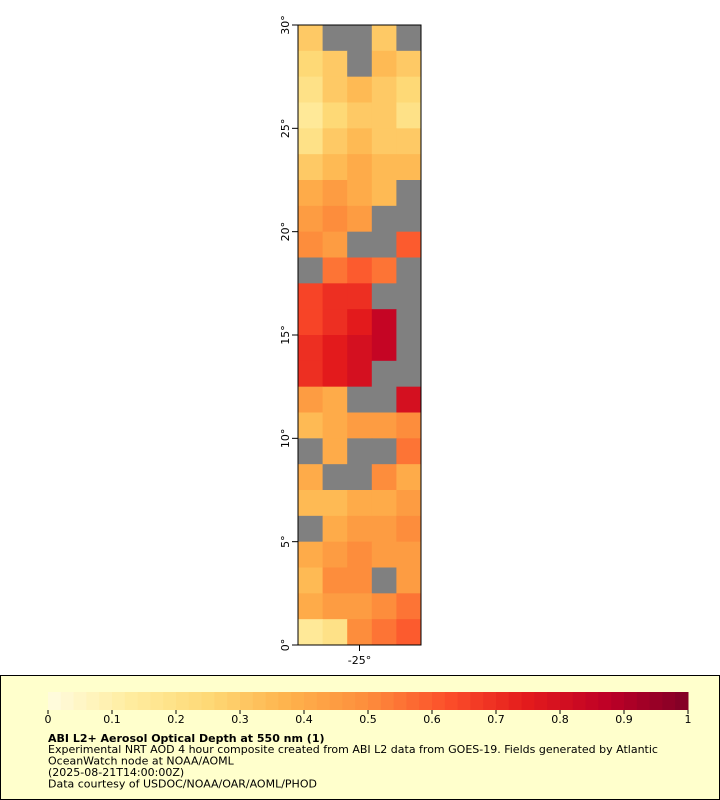 This screenshot has width=720, height=800. What do you see at coordinates (285, 541) in the screenshot?
I see `y-tick-label: 5°` at bounding box center [285, 541].